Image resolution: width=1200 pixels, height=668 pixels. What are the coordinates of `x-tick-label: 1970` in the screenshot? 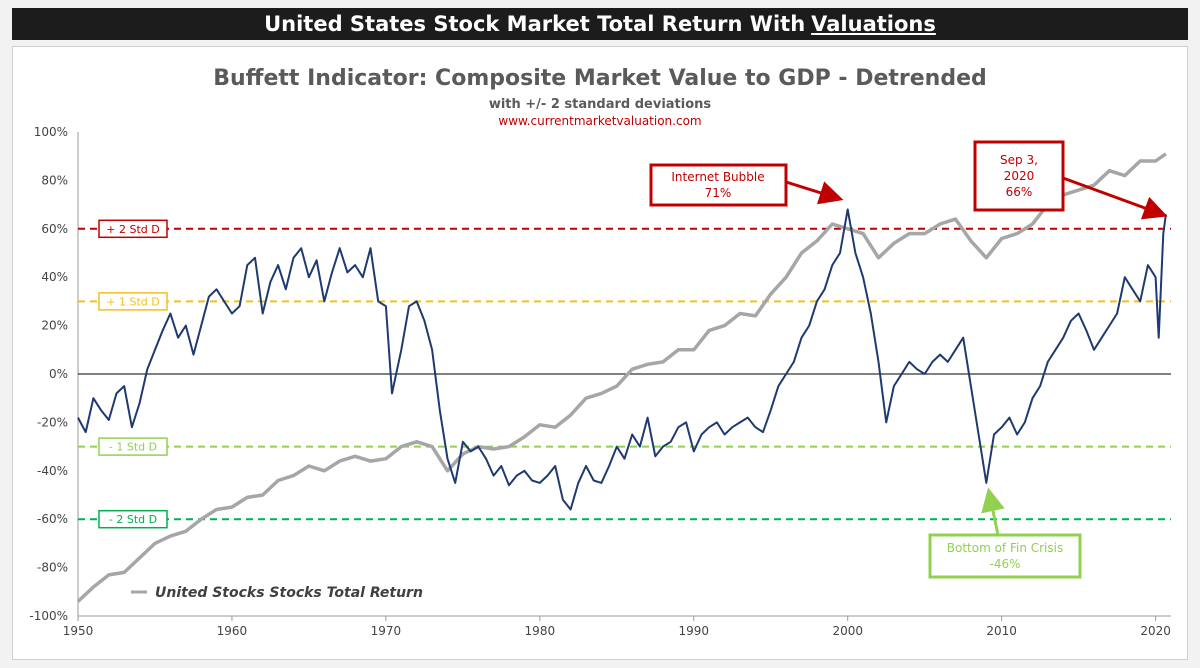 It's located at (386, 631).